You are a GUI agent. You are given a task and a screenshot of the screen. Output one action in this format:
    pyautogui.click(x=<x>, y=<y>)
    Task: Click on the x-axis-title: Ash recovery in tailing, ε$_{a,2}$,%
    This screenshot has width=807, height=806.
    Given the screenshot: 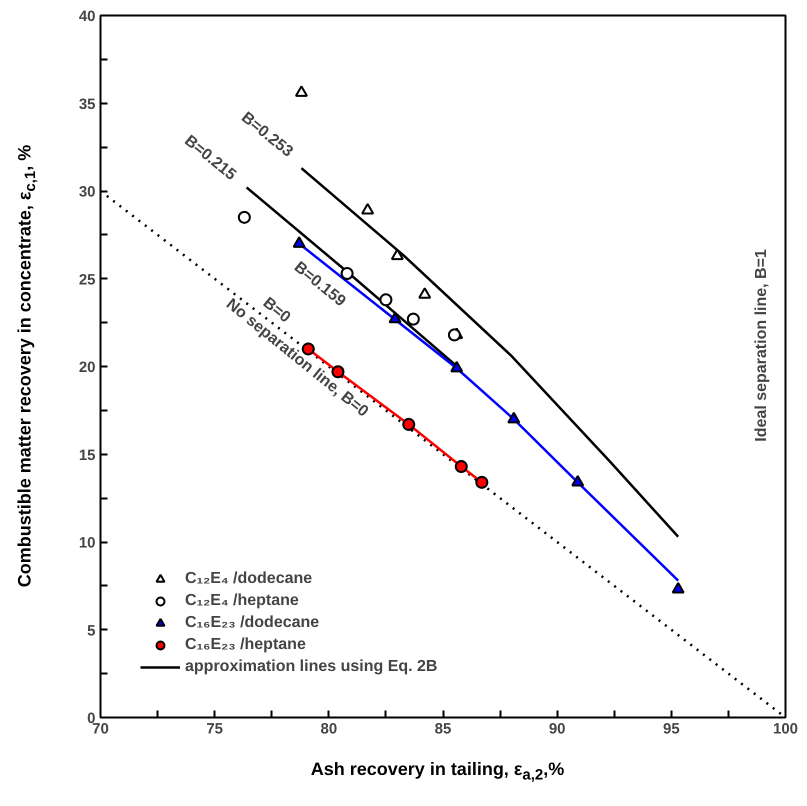 What is the action you would take?
    pyautogui.click(x=438, y=772)
    